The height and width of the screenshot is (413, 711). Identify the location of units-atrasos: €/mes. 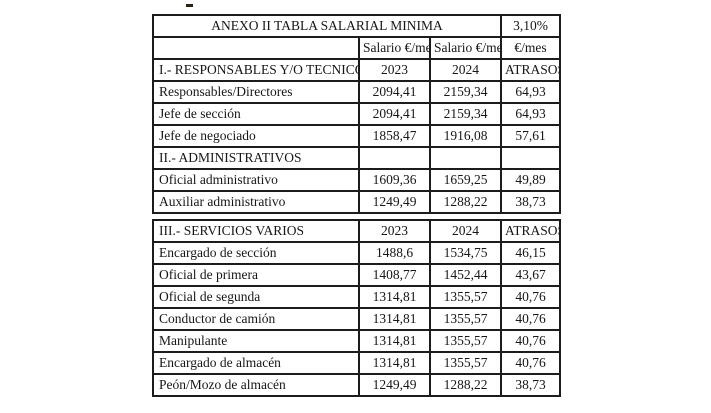
(531, 48).